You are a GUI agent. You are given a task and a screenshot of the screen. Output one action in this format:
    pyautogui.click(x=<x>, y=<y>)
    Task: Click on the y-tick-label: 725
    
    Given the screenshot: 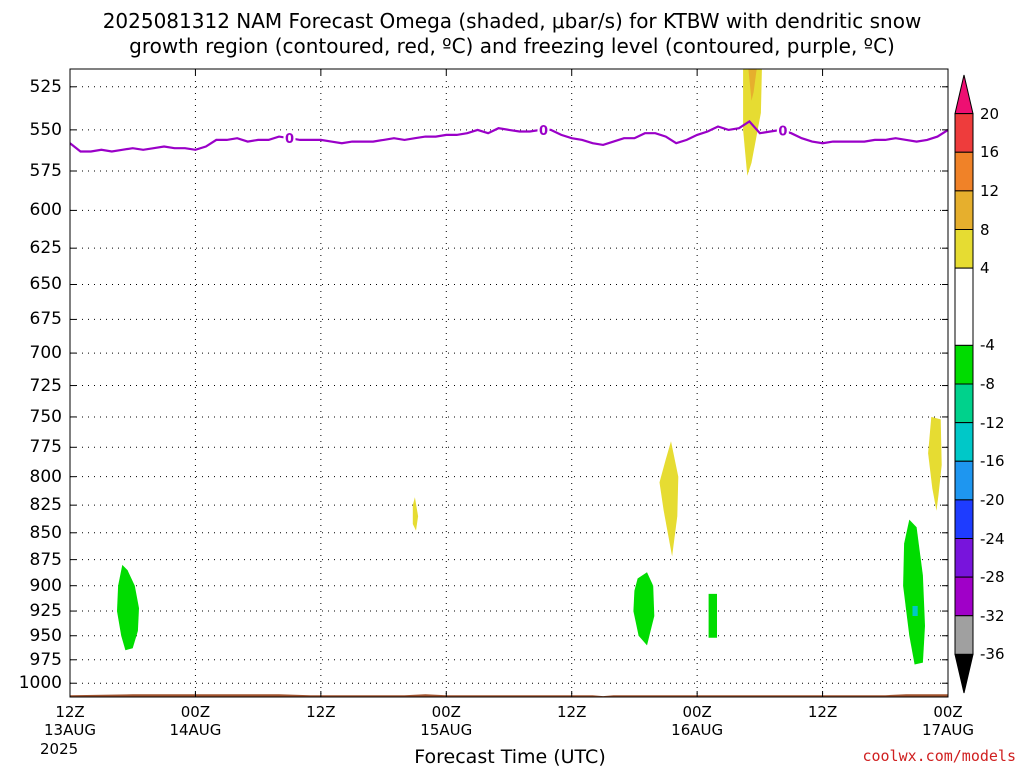 What is the action you would take?
    pyautogui.click(x=45, y=385)
    